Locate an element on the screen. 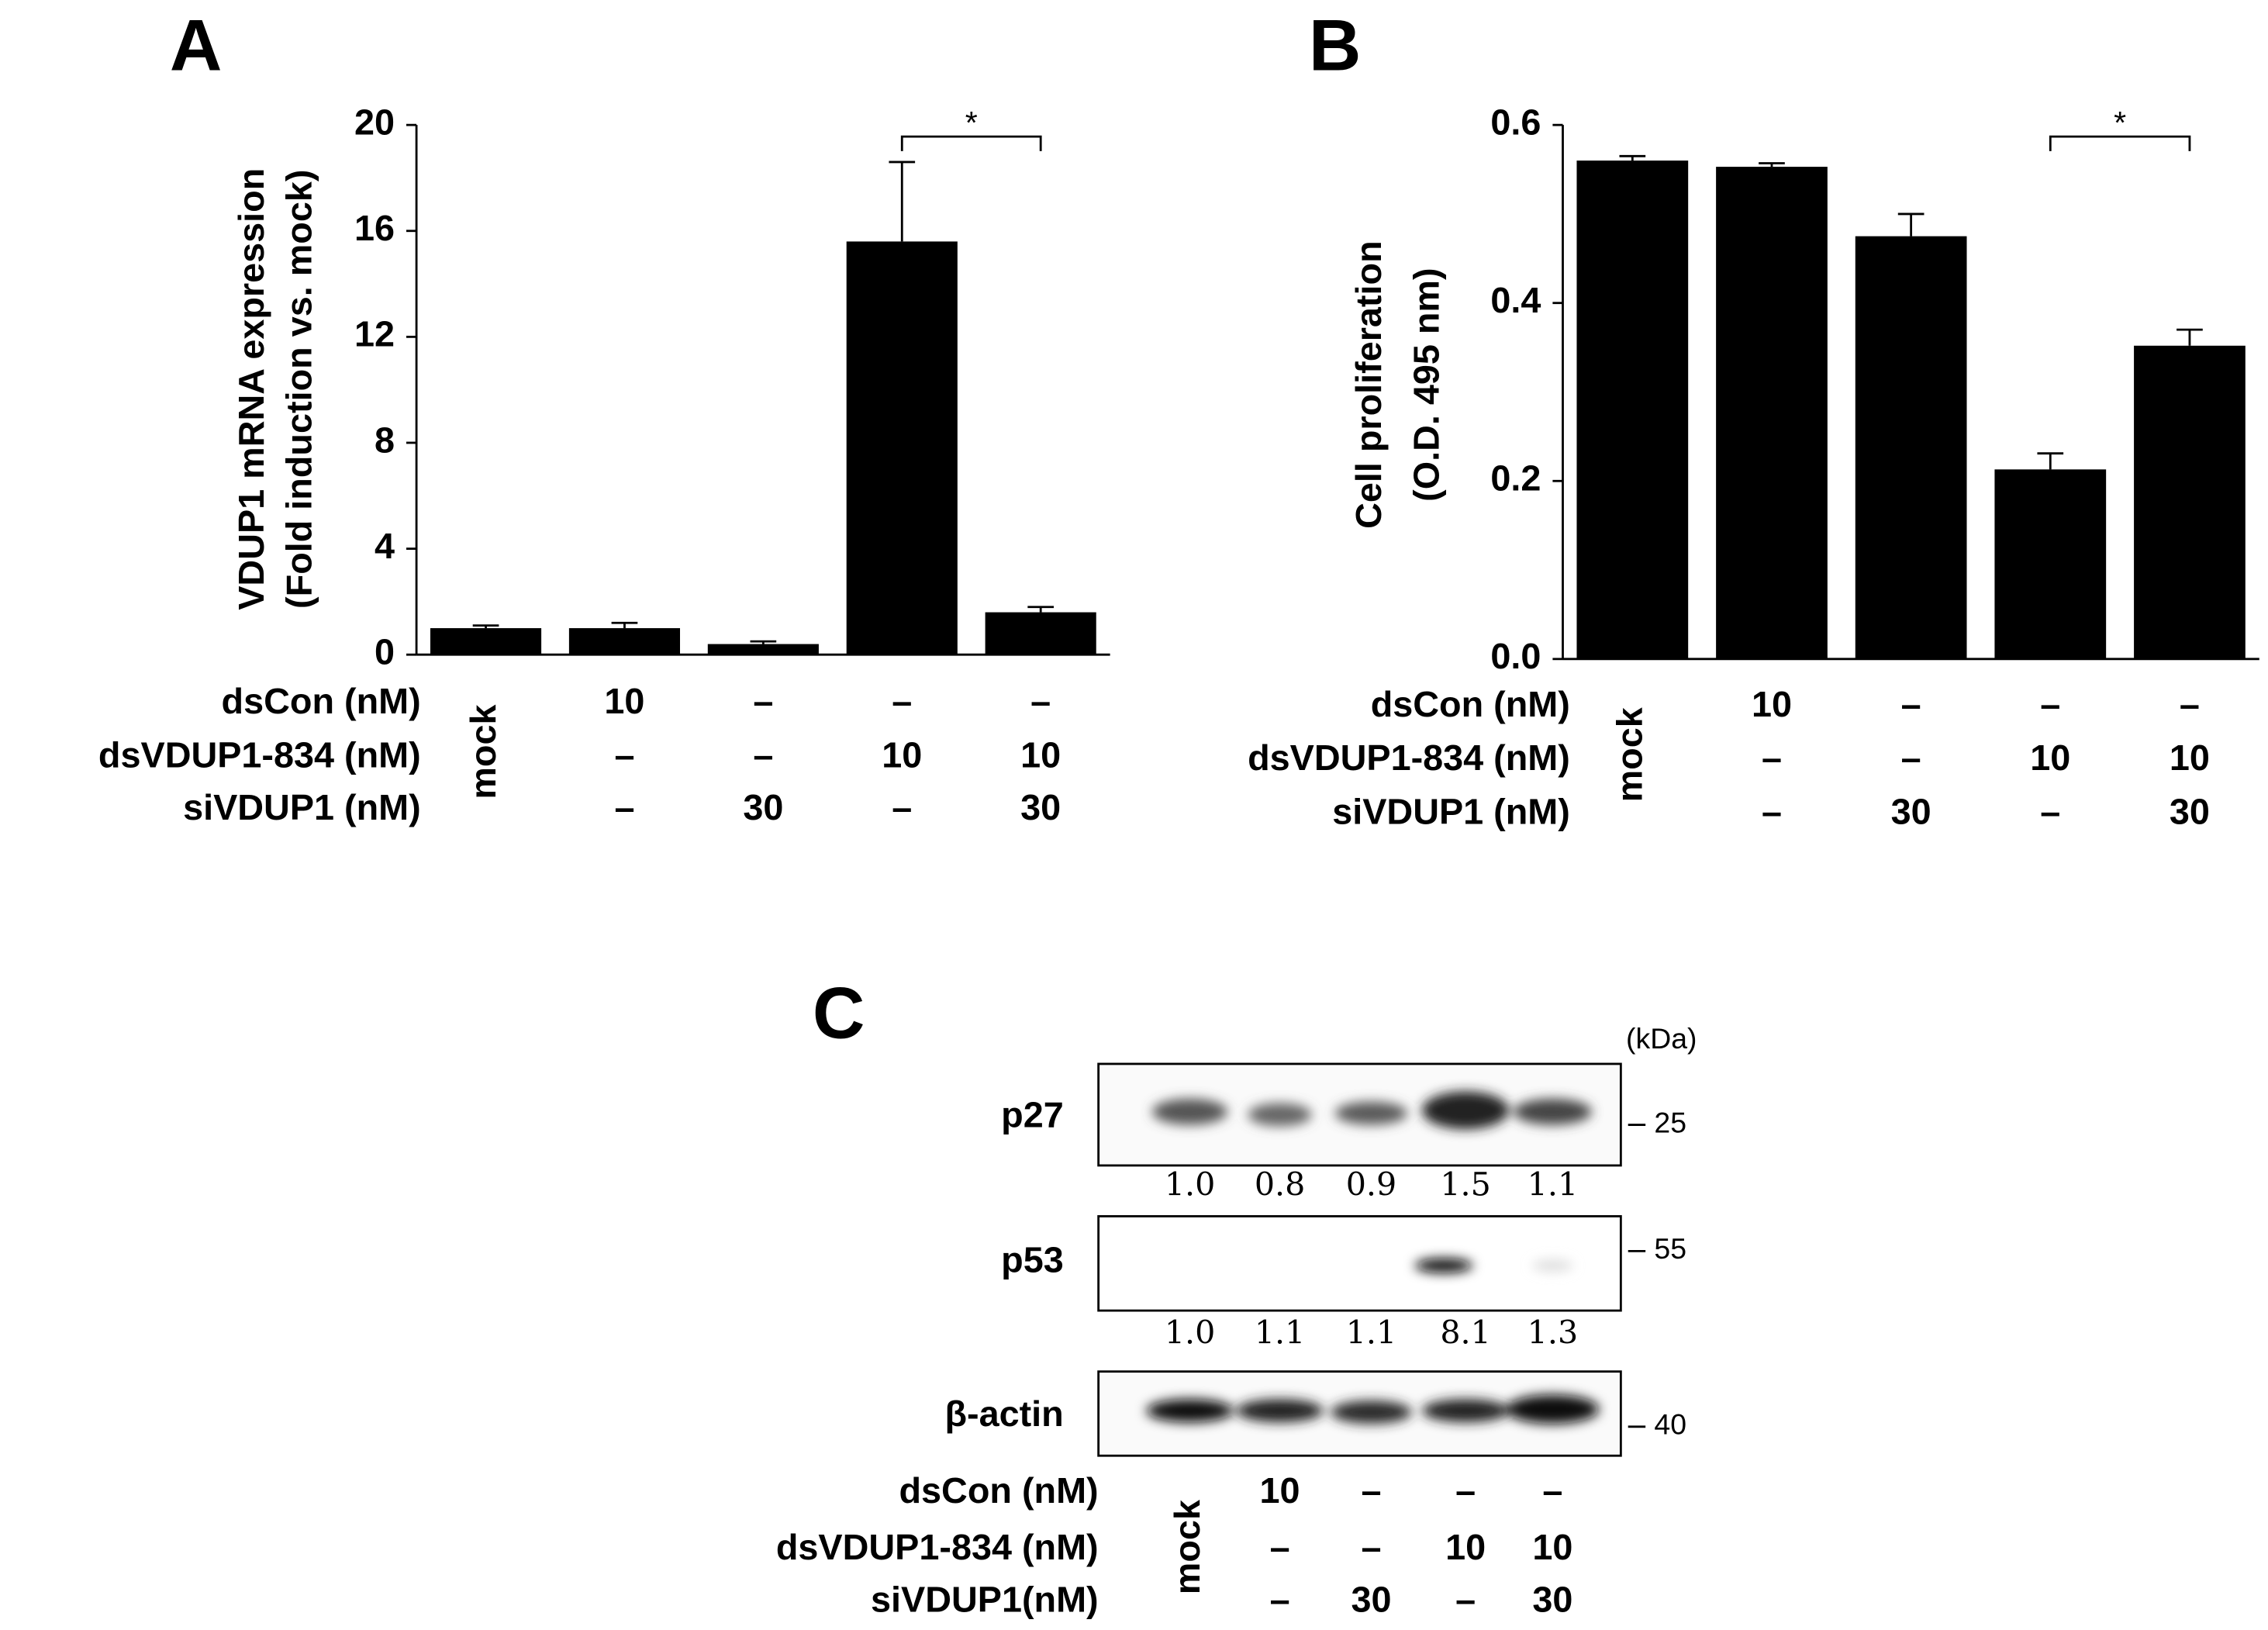 This screenshot has height=1630, width=2268. blot-label: p53 is located at coordinates (1032, 1260).